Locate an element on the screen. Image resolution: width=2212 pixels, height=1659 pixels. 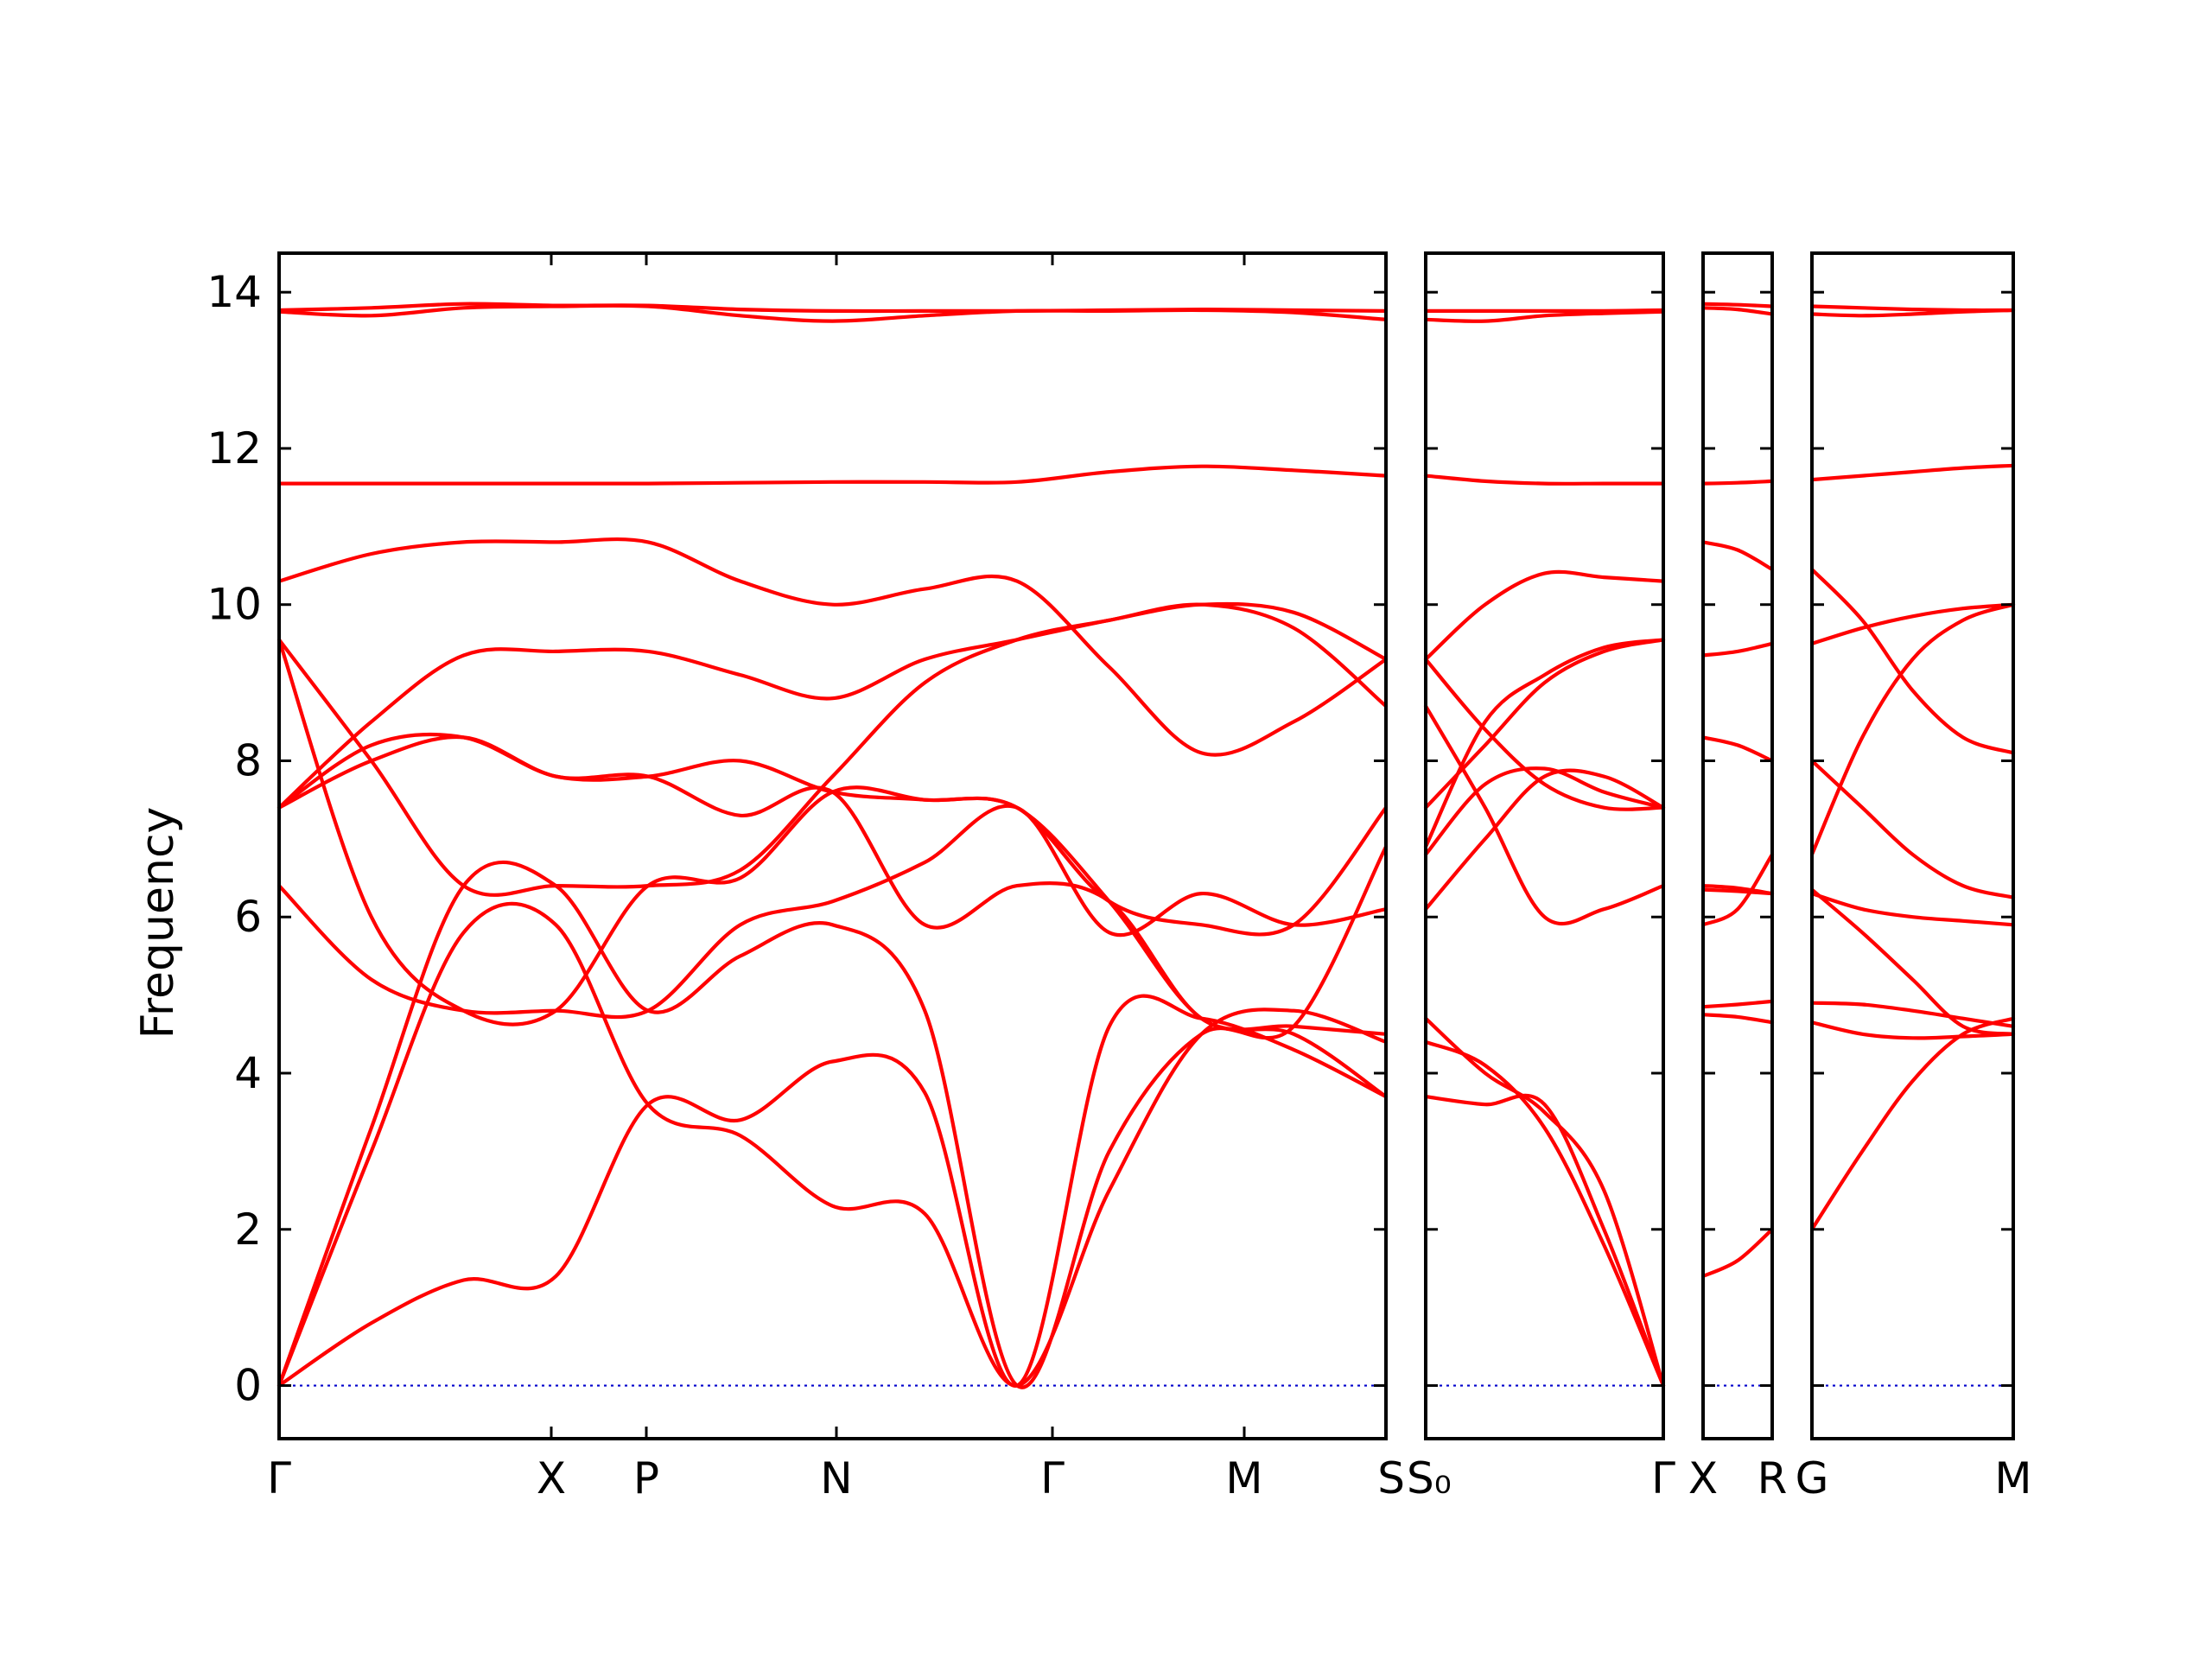
path-label: P is located at coordinates (646, 1478).